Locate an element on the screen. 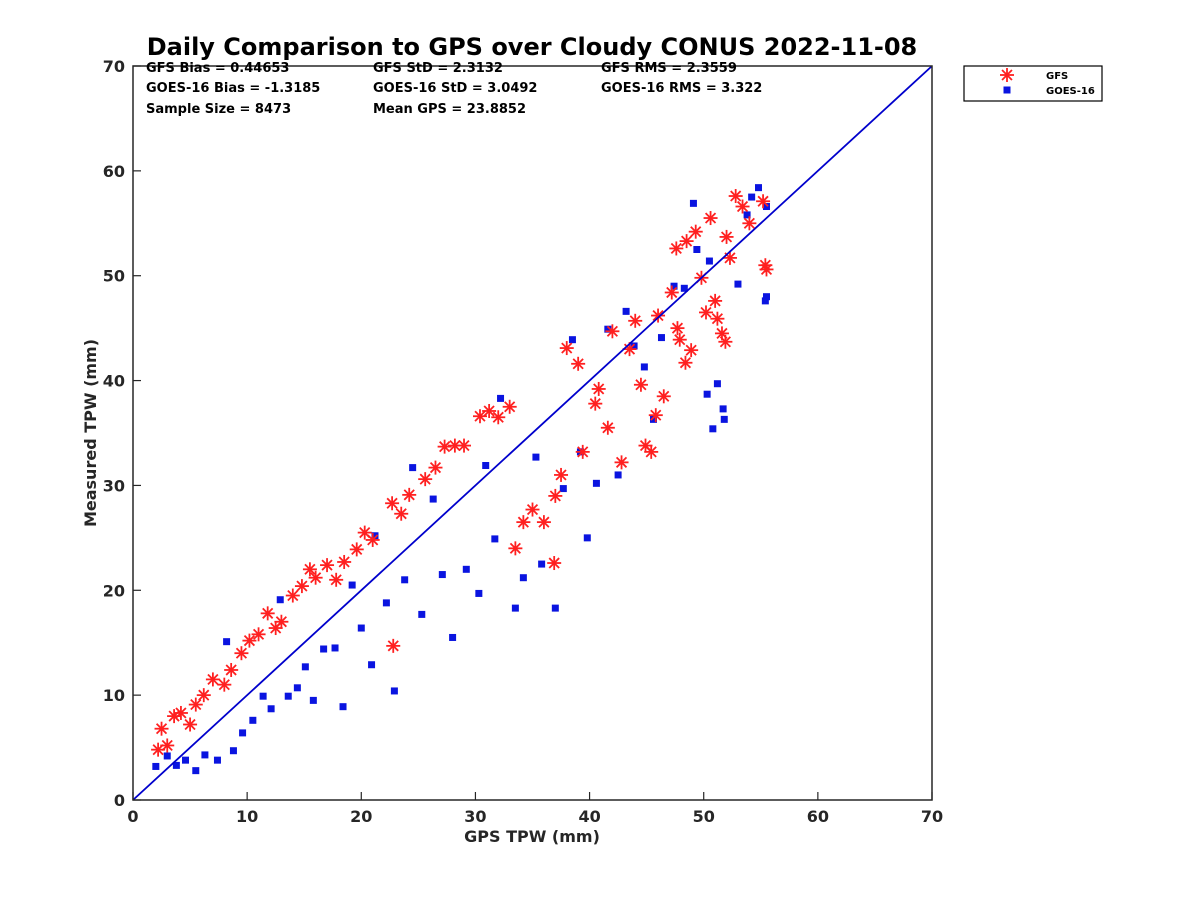 The height and width of the screenshot is (900, 1200). legend-gfs-asterisk is located at coordinates (1007, 75).